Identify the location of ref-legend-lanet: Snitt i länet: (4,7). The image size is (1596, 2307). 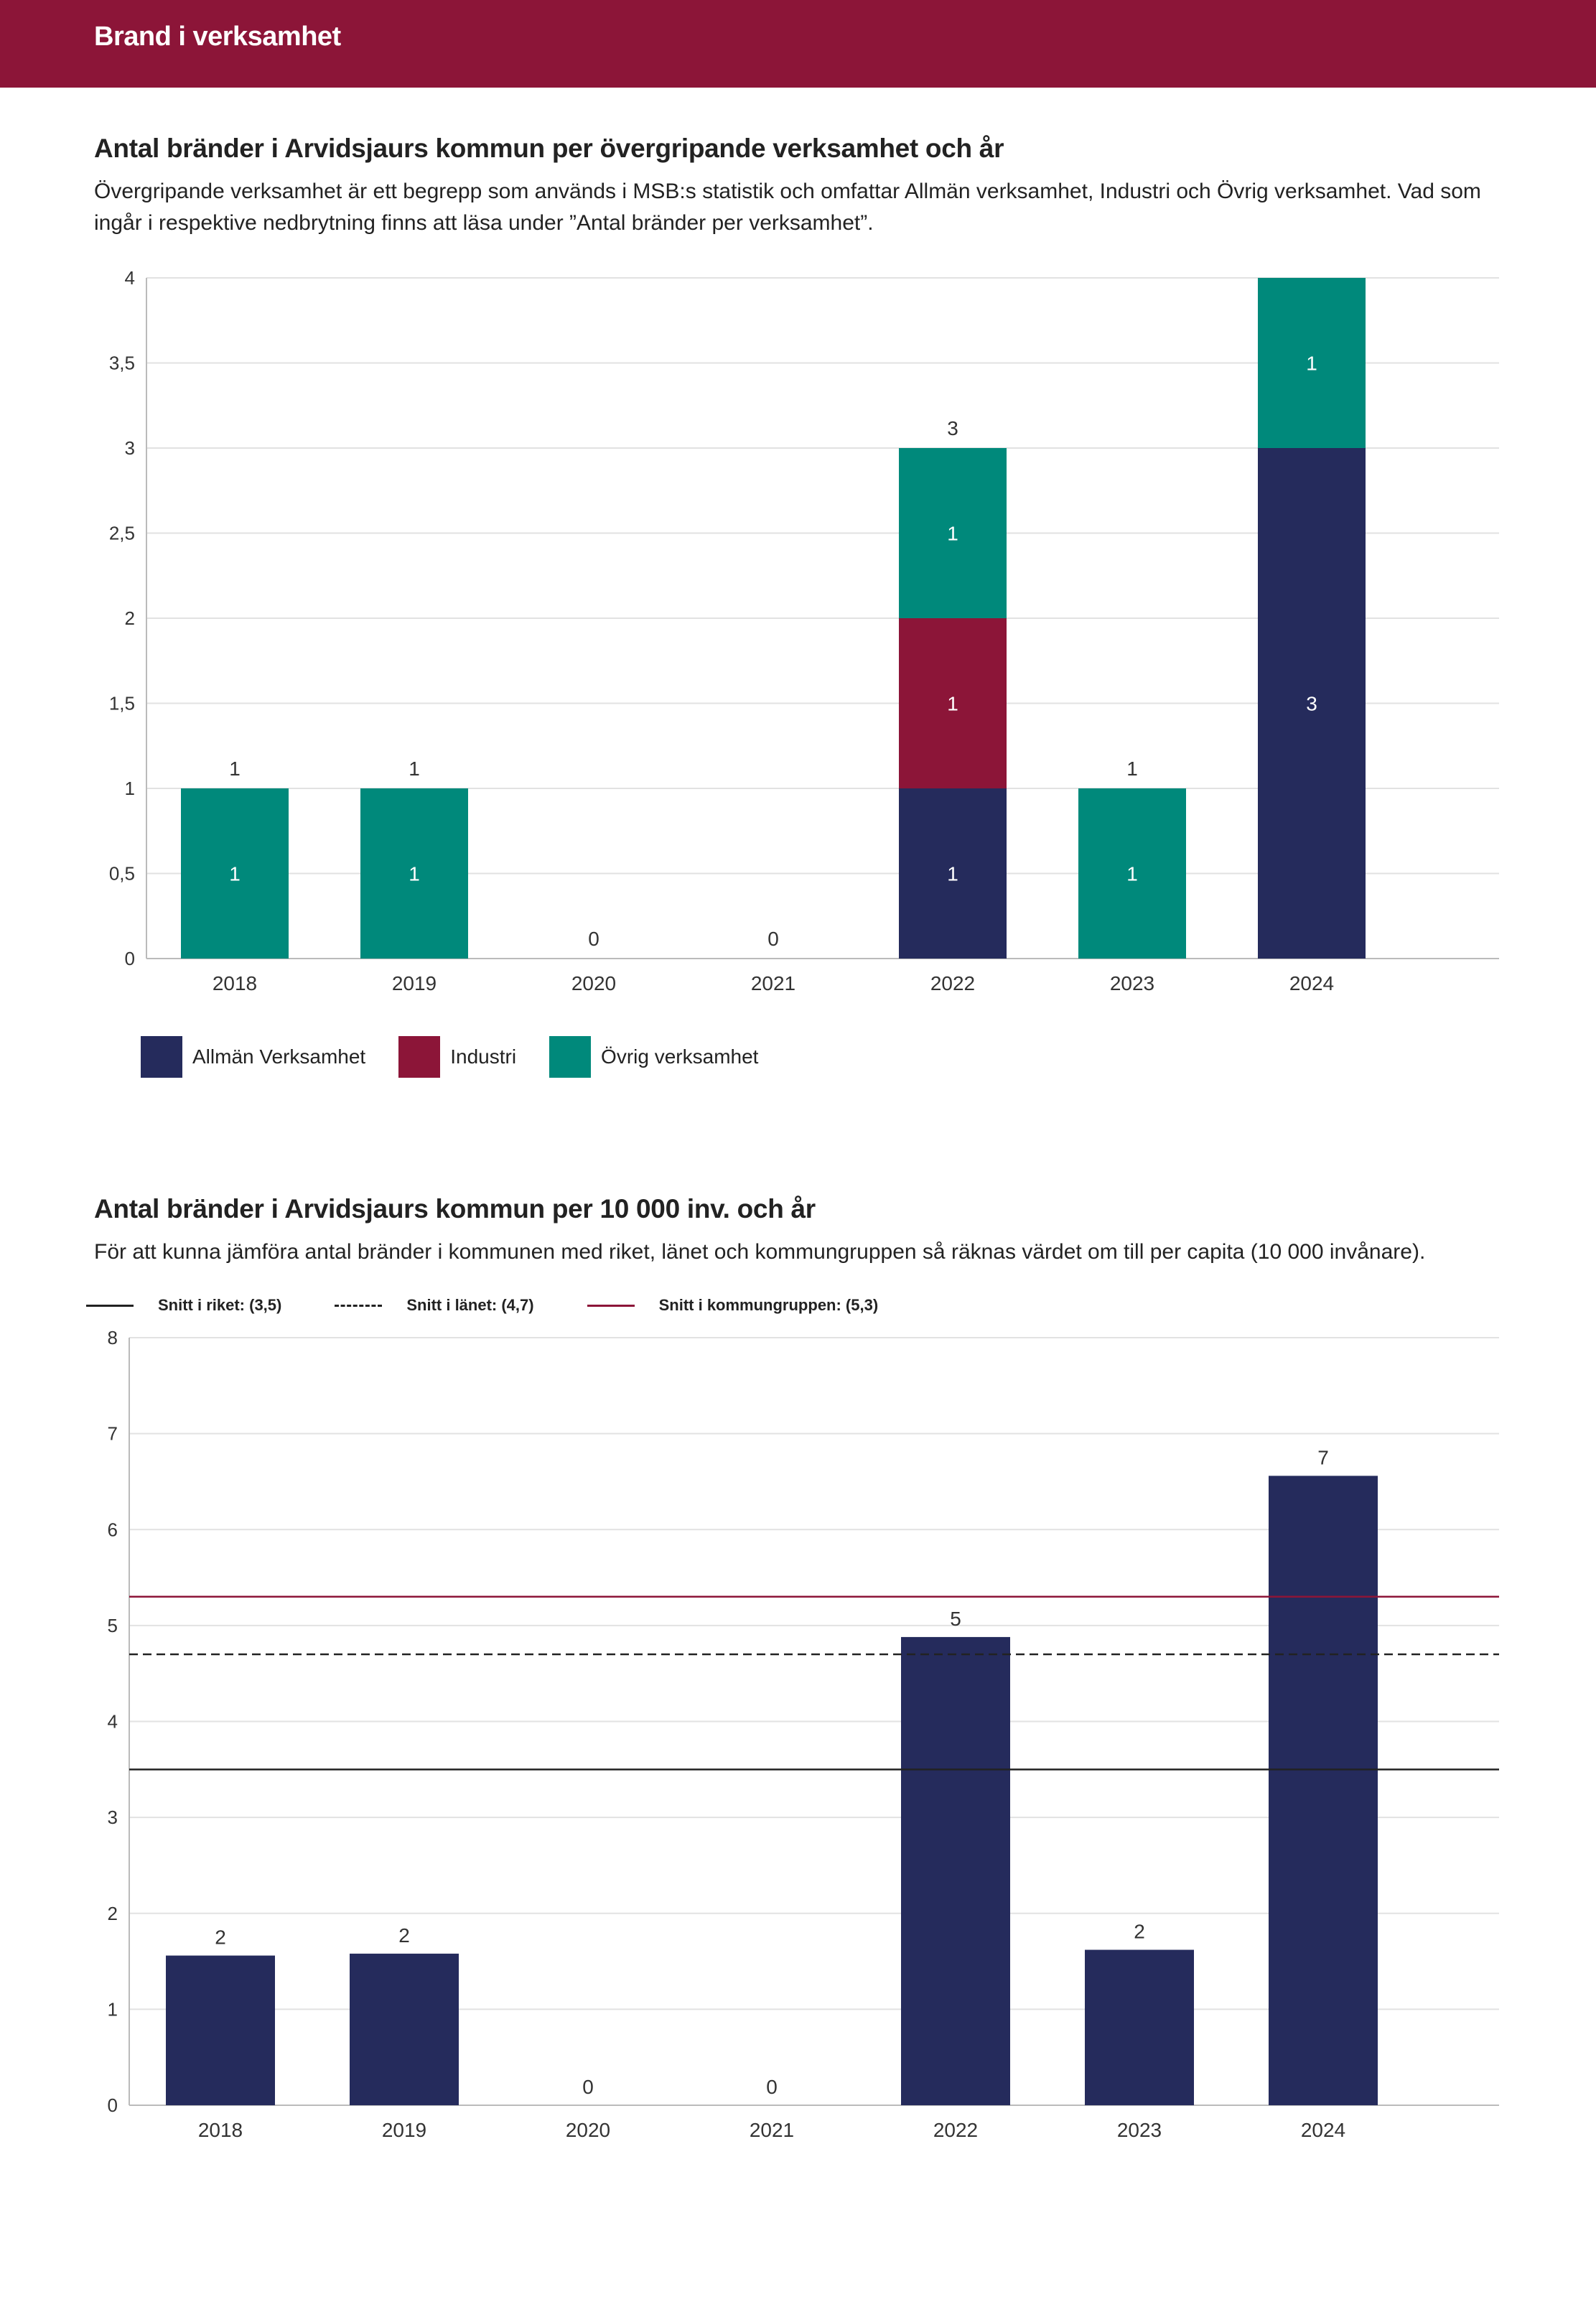
(434, 1305).